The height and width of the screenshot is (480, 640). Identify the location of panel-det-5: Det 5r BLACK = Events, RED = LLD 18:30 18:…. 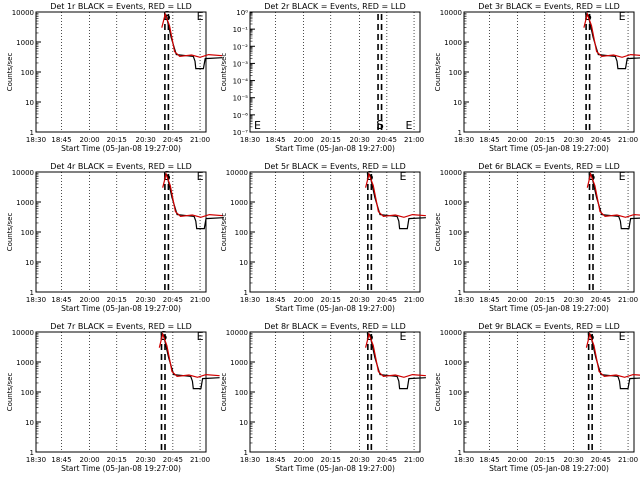
(323, 237).